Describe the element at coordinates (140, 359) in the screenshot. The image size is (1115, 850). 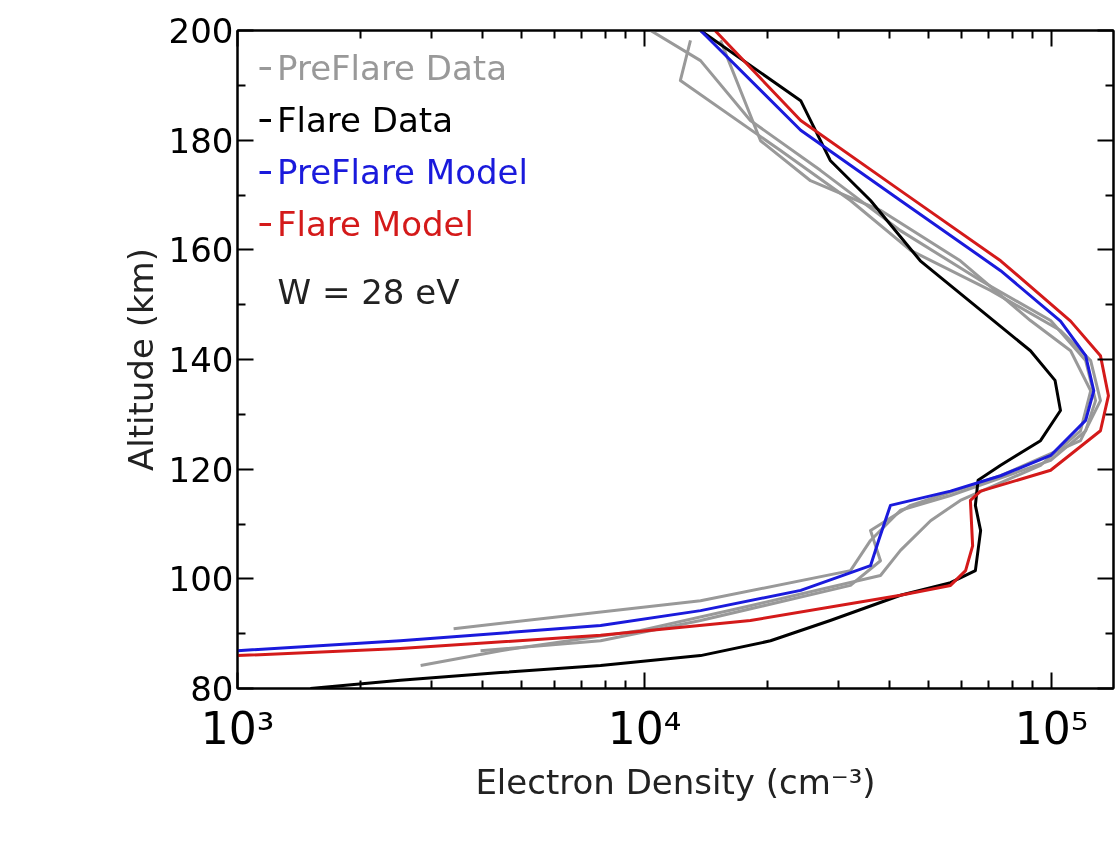
I see `y-axis-title: Altitude (km)` at that location.